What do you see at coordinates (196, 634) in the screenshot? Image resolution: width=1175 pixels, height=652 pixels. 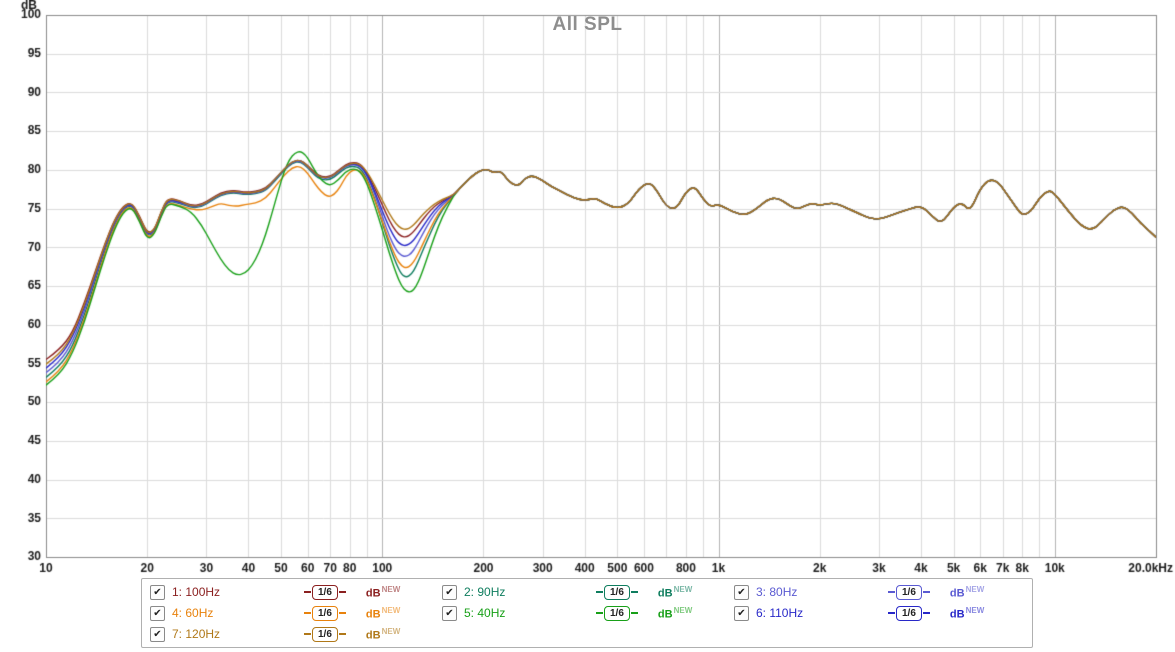 I see `measurement-label: 7: 120Hz` at bounding box center [196, 634].